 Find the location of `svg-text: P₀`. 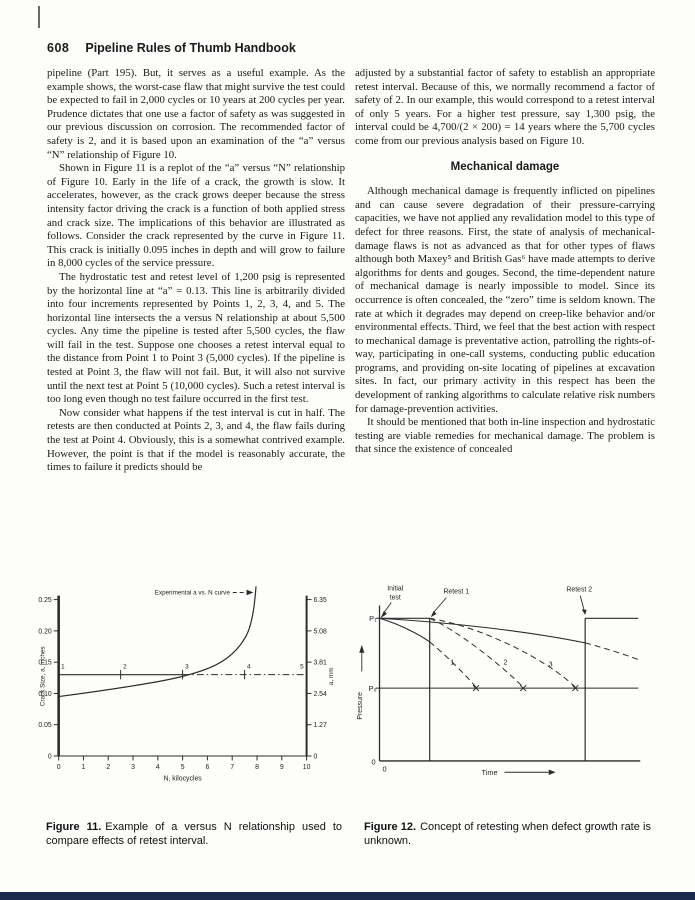

svg-text: P₀ is located at coordinates (373, 688).